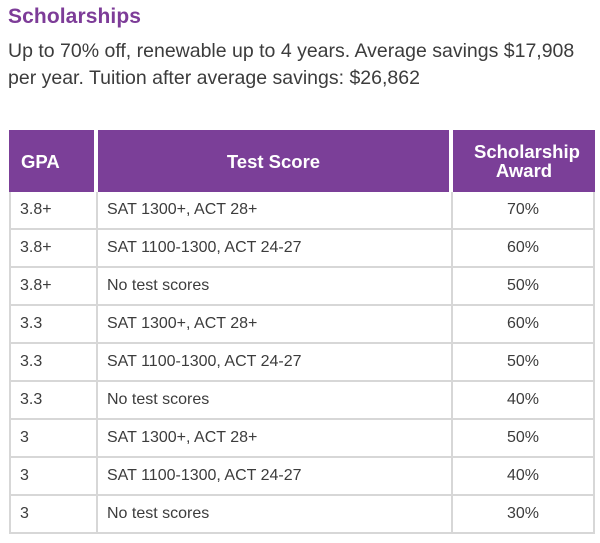 This screenshot has height=543, width=600. I want to click on table-header-row: GPA Test Score Scholarship Award, so click(302, 161).